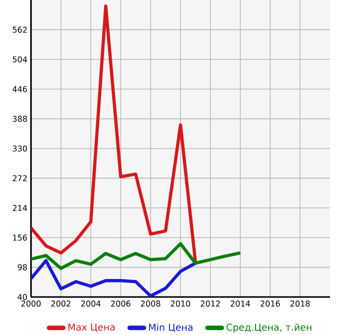  What do you see at coordinates (150, 303) in the screenshot?
I see `x-tick-label: 2008` at bounding box center [150, 303].